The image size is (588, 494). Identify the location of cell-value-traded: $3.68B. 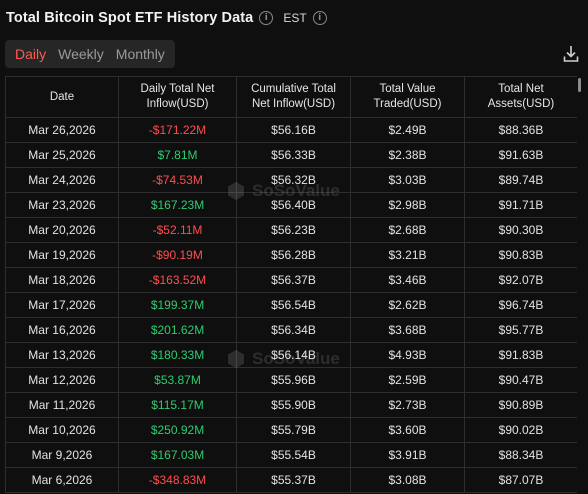
(407, 330).